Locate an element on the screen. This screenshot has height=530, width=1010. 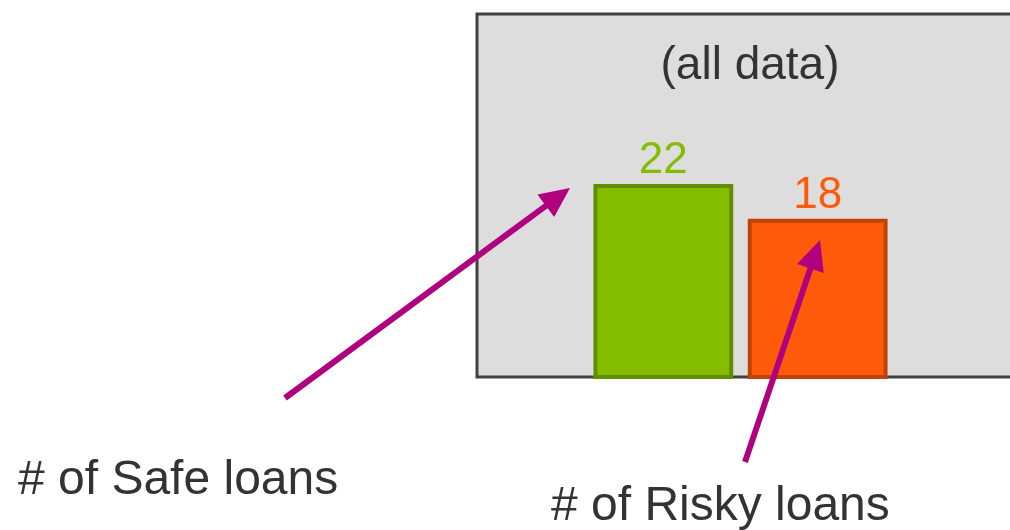
chart-title: (all data) is located at coordinates (750, 63).